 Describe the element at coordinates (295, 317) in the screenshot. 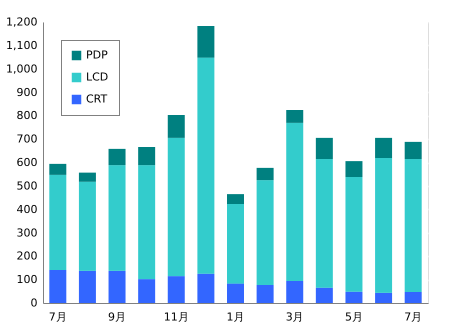

I see `x-tick-label: 3月` at that location.